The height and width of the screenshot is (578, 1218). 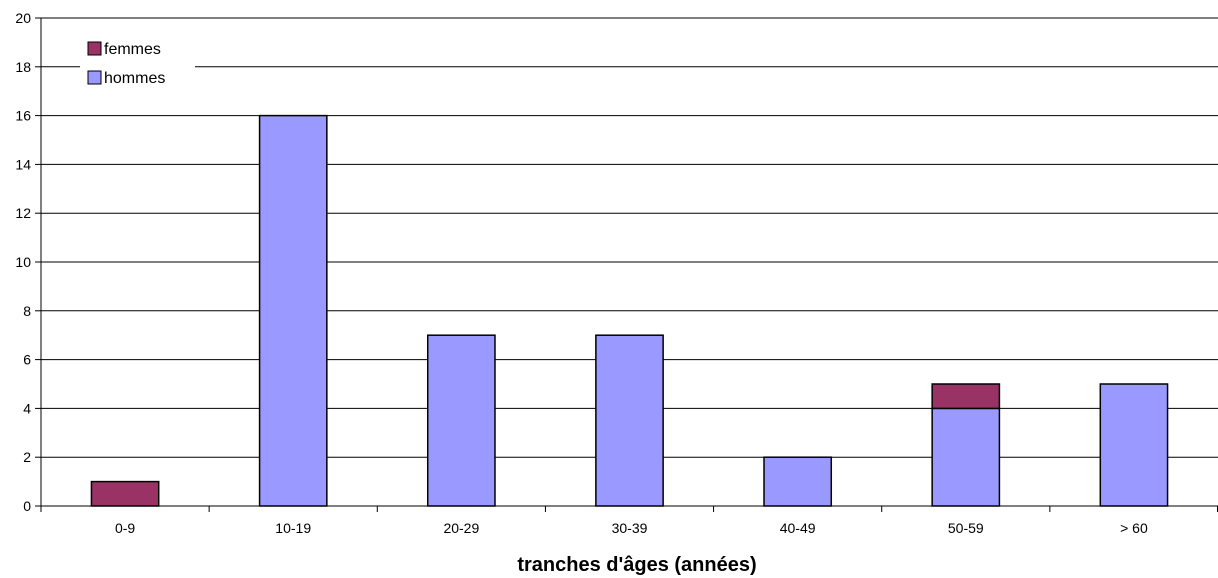 I want to click on x-tick-label: 40-49, so click(x=798, y=528).